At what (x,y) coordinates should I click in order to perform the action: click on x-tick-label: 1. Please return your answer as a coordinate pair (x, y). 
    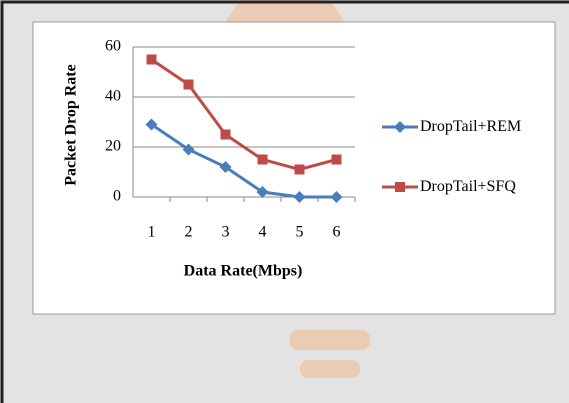
    Looking at the image, I should click on (152, 232).